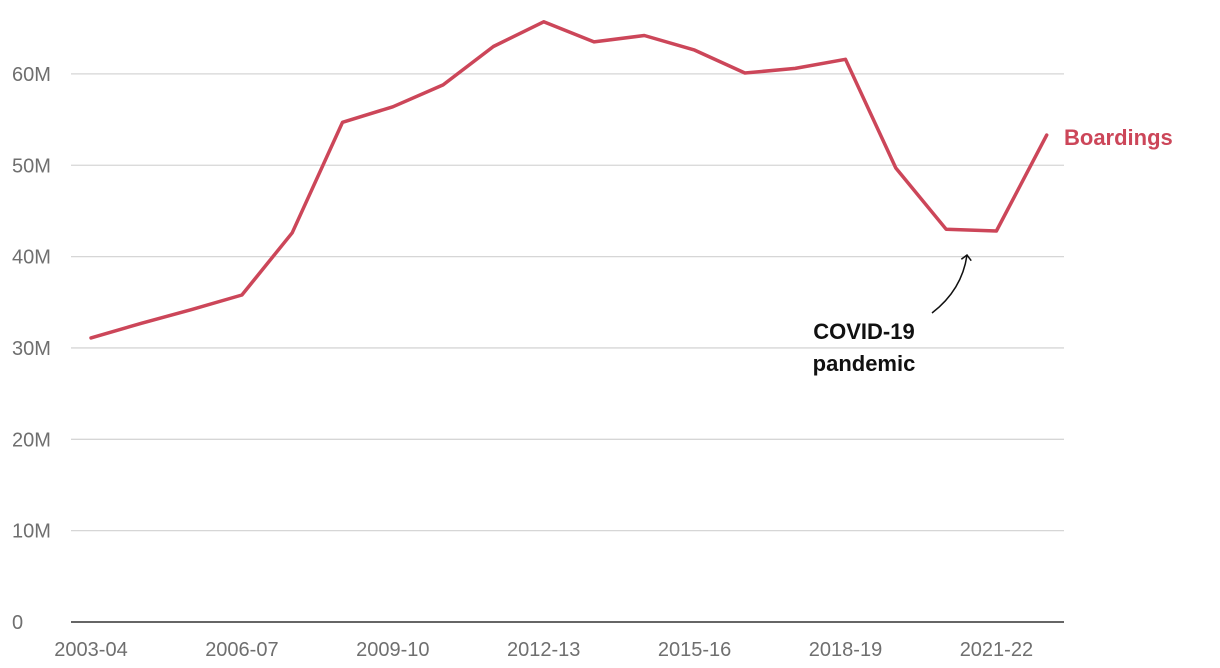  Describe the element at coordinates (694, 650) in the screenshot. I see `x-tick-label: 2015-16` at that location.